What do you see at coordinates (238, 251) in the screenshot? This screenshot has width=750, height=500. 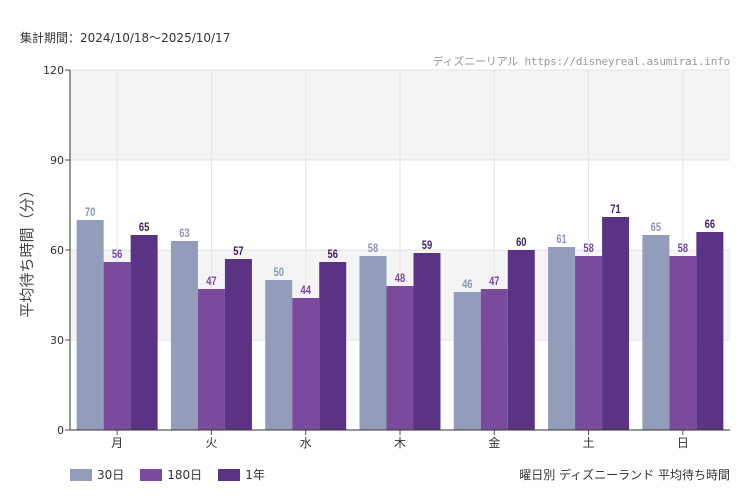 I see `data-label: 57` at bounding box center [238, 251].